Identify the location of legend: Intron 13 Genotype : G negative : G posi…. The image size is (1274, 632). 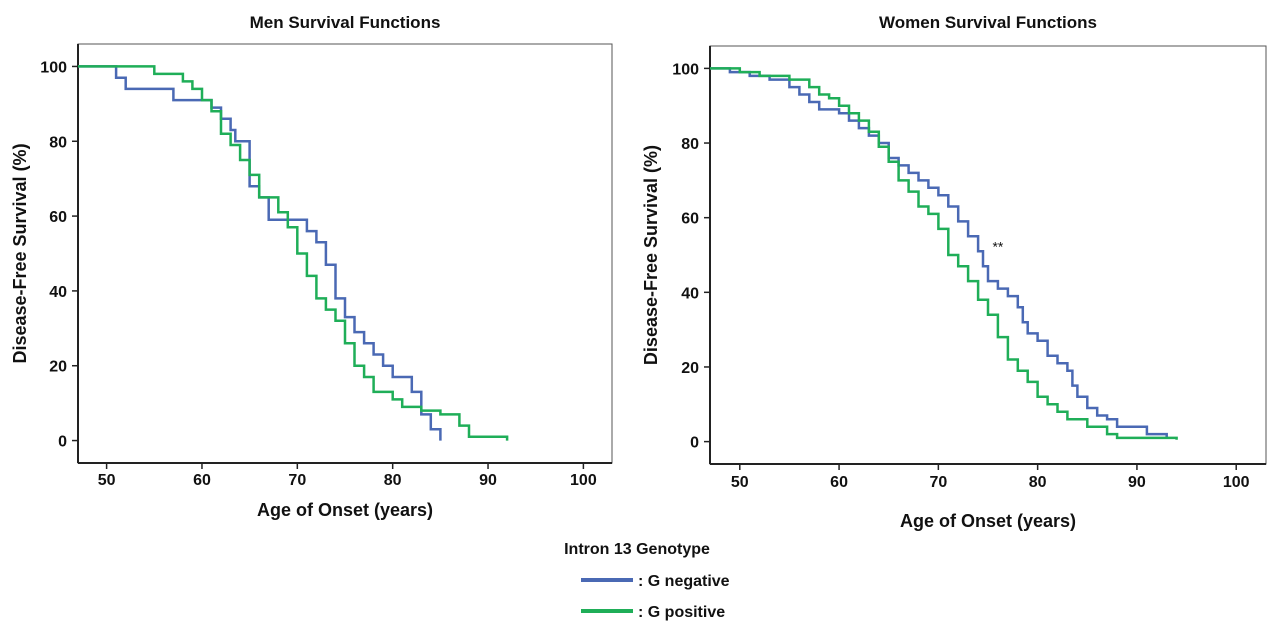
(647, 581).